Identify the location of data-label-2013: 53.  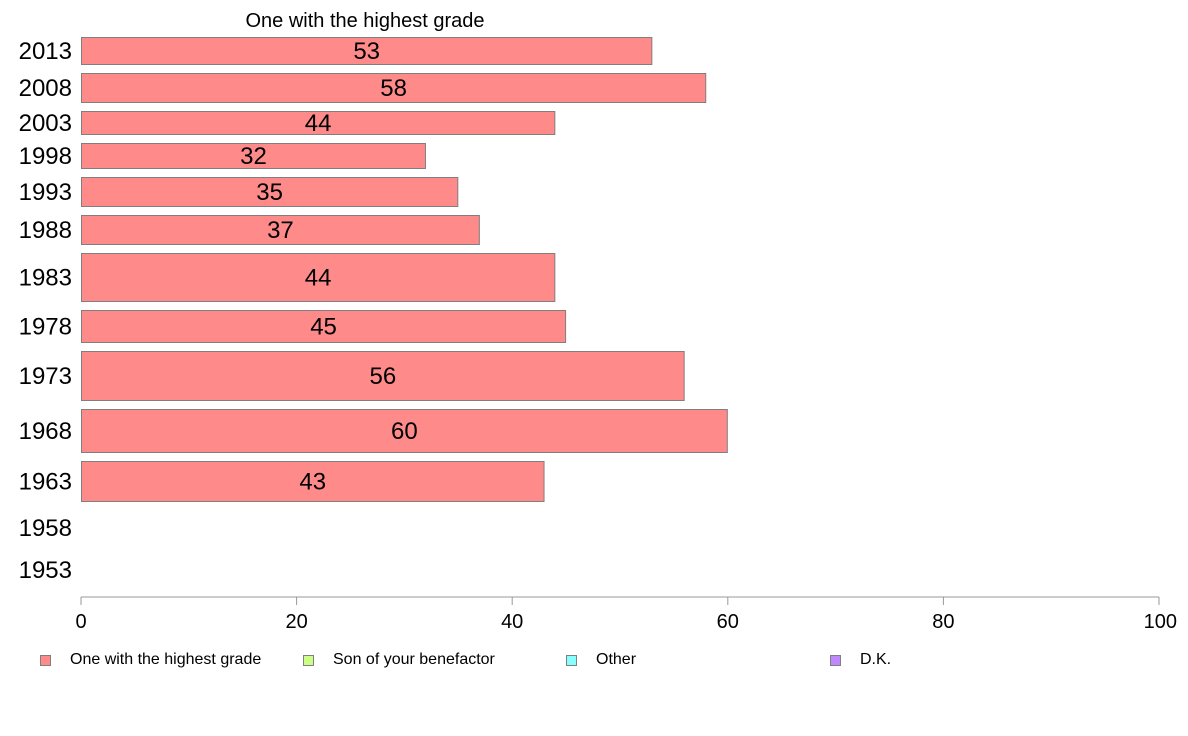
(366, 51).